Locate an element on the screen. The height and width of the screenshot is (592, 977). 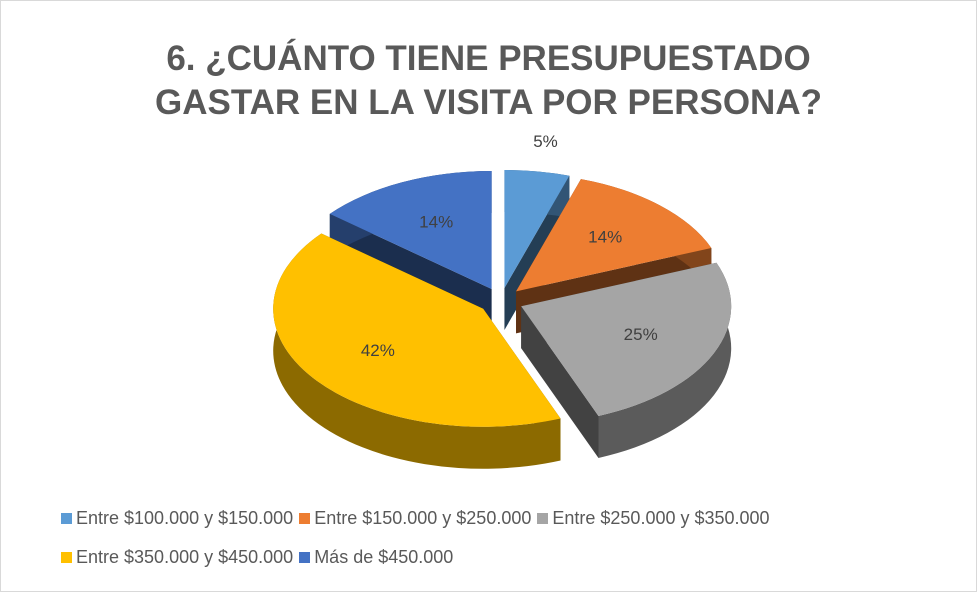
legend-label: Más de $450.000 is located at coordinates (384, 557).